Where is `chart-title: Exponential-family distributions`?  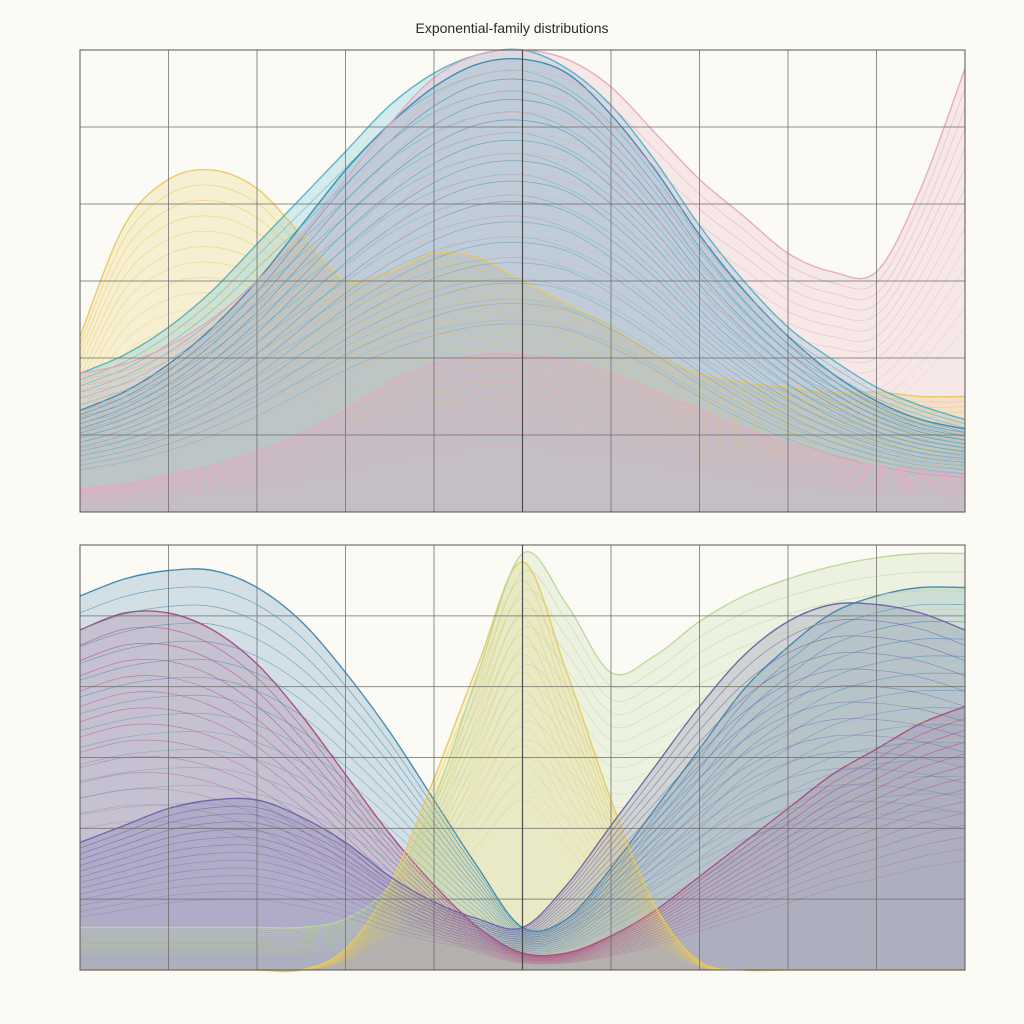
chart-title: Exponential-family distributions is located at coordinates (512, 28).